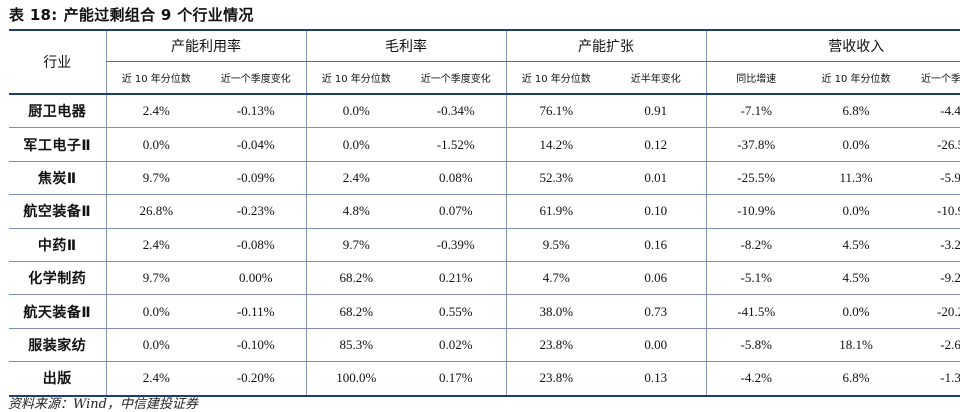 The width and height of the screenshot is (960, 412). I want to click on value-cell: -20.2%, so click(948, 311).